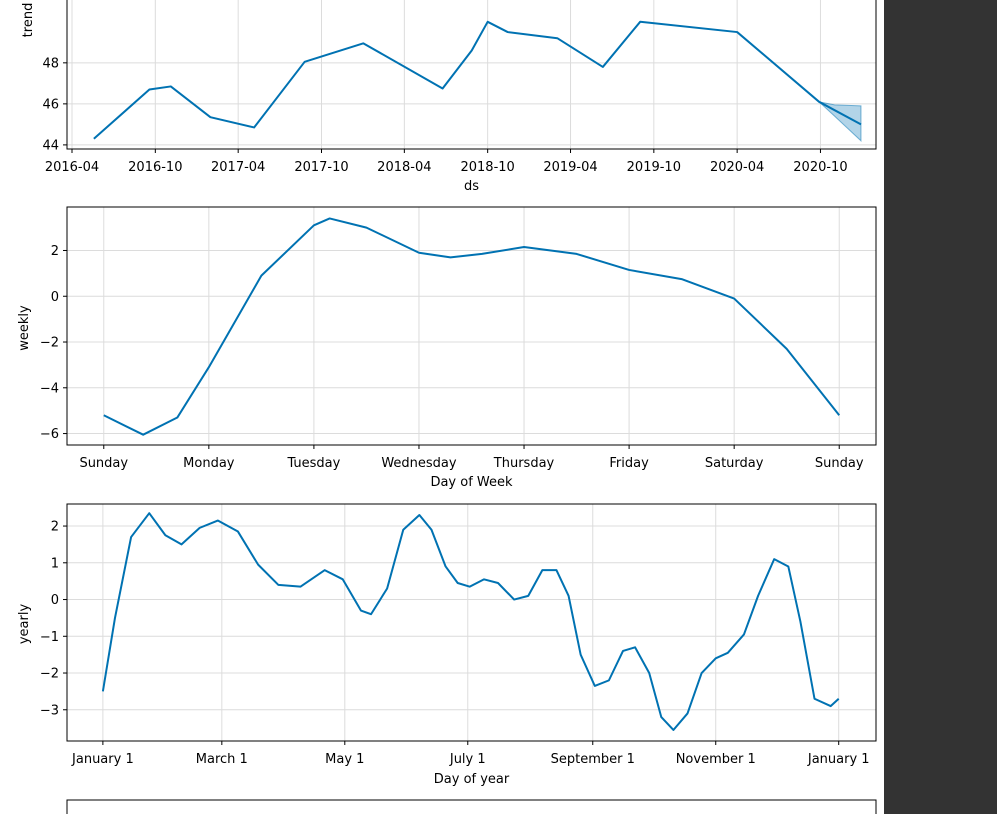  What do you see at coordinates (155, 167) in the screenshot?
I see `trend-x-tick-label: 2016-10` at bounding box center [155, 167].